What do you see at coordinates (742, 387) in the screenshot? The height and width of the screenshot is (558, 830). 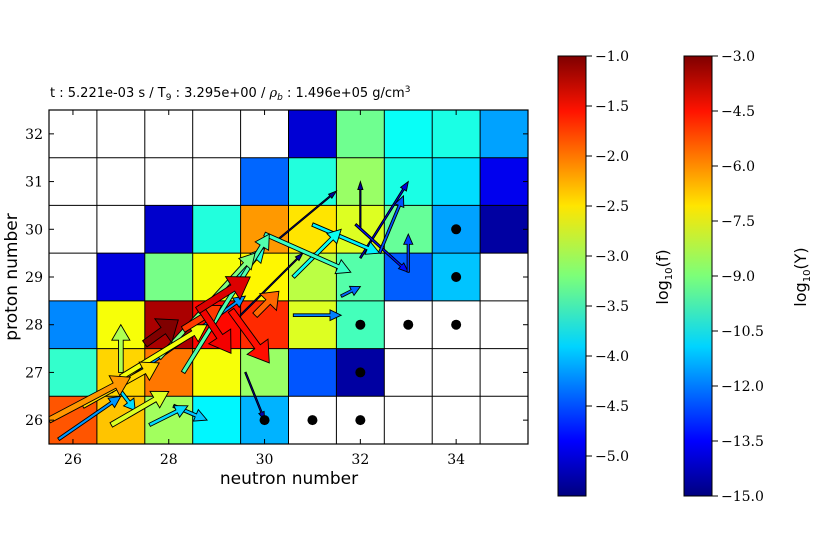 I see `colorbar-tick-label: −12.0` at bounding box center [742, 387].